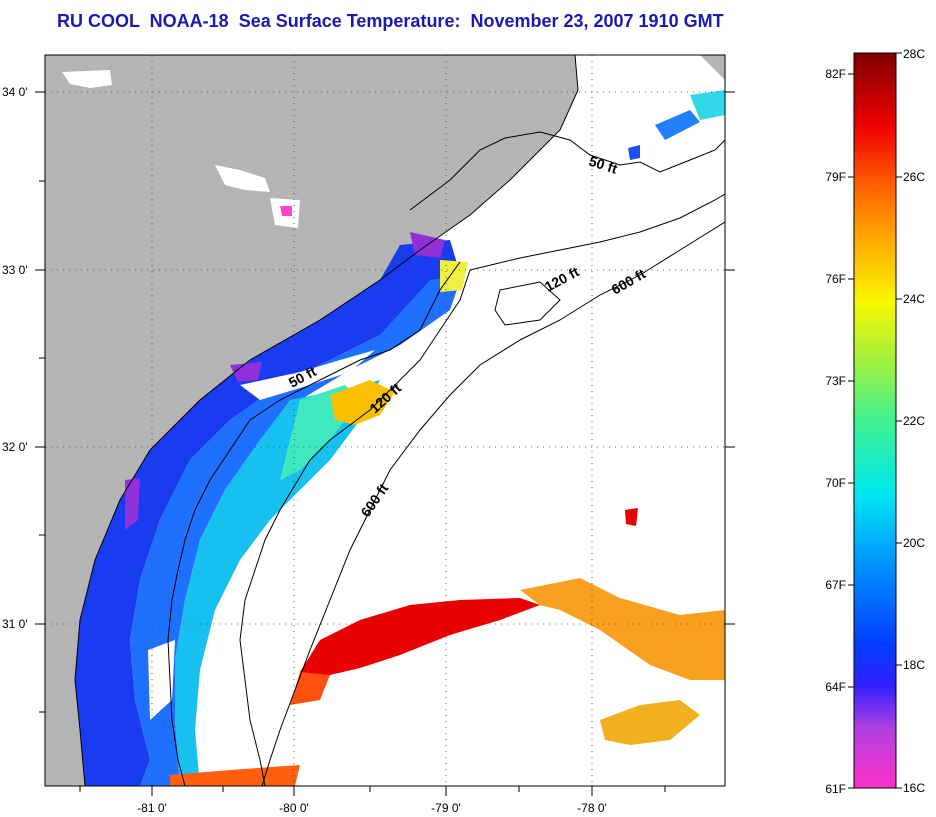  Describe the element at coordinates (835, 74) in the screenshot. I see `colorbar-f-label: 82F` at that location.